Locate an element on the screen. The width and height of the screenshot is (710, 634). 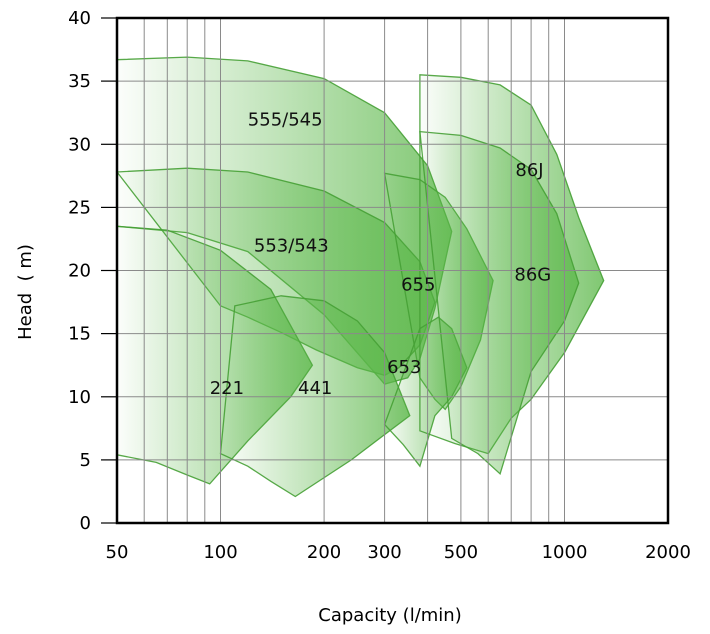
y-tick-label: 40 is located at coordinates (79, 18).